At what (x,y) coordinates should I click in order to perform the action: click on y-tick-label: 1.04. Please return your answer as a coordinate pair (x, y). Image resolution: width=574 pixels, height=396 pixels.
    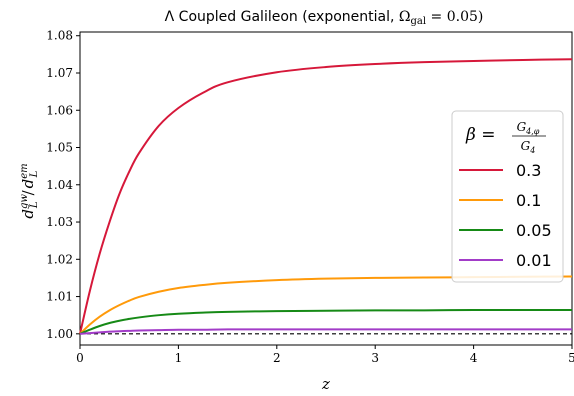
    Looking at the image, I should click on (59, 185).